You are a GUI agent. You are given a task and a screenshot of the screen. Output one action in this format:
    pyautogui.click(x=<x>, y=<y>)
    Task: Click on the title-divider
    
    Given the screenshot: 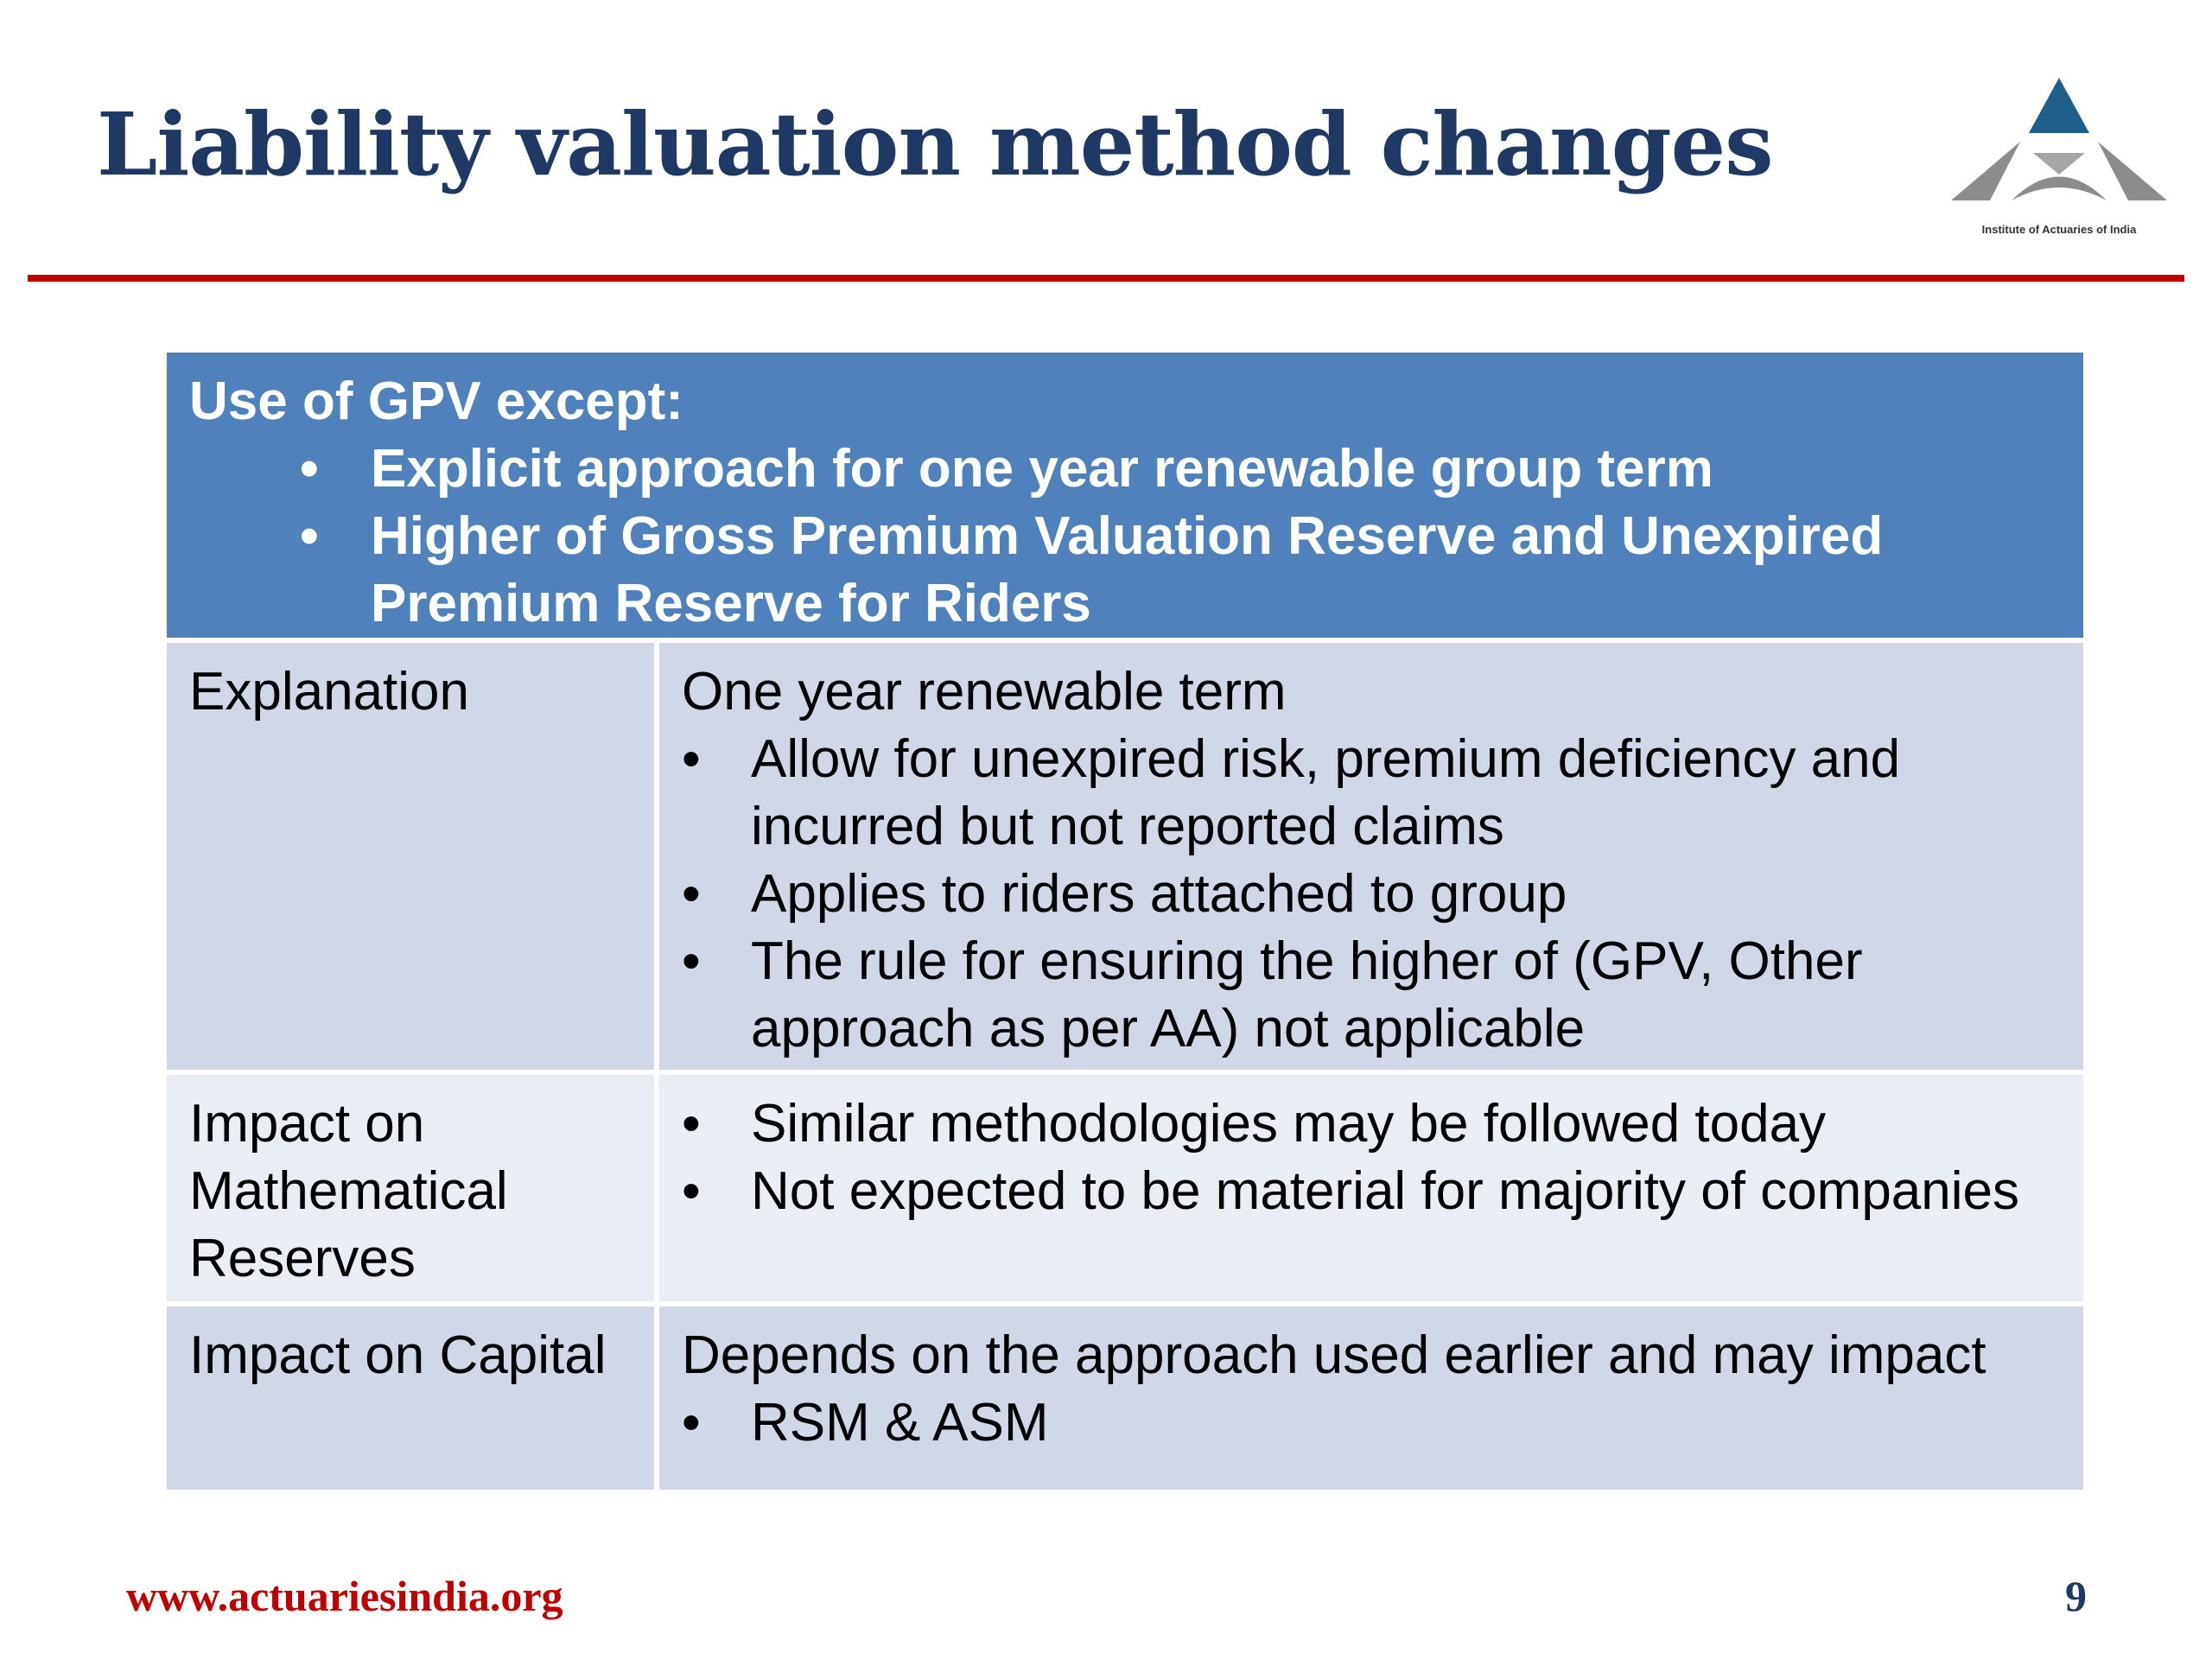 What is the action you would take?
    pyautogui.click(x=1106, y=278)
    